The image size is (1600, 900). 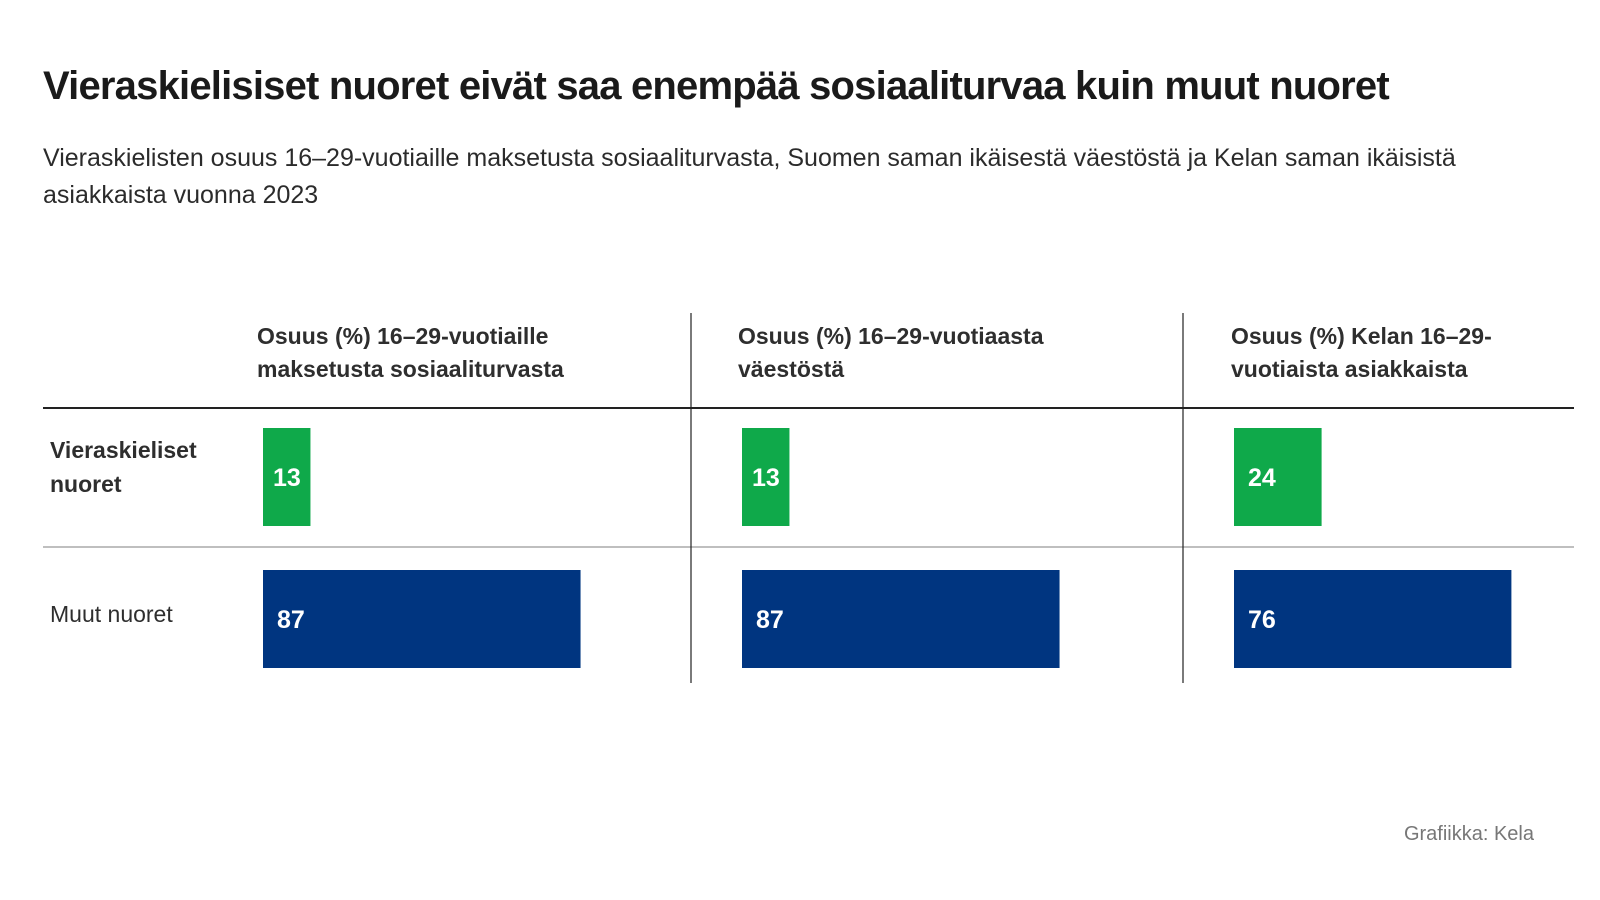 I want to click on column-header: väestöstä, so click(x=791, y=369).